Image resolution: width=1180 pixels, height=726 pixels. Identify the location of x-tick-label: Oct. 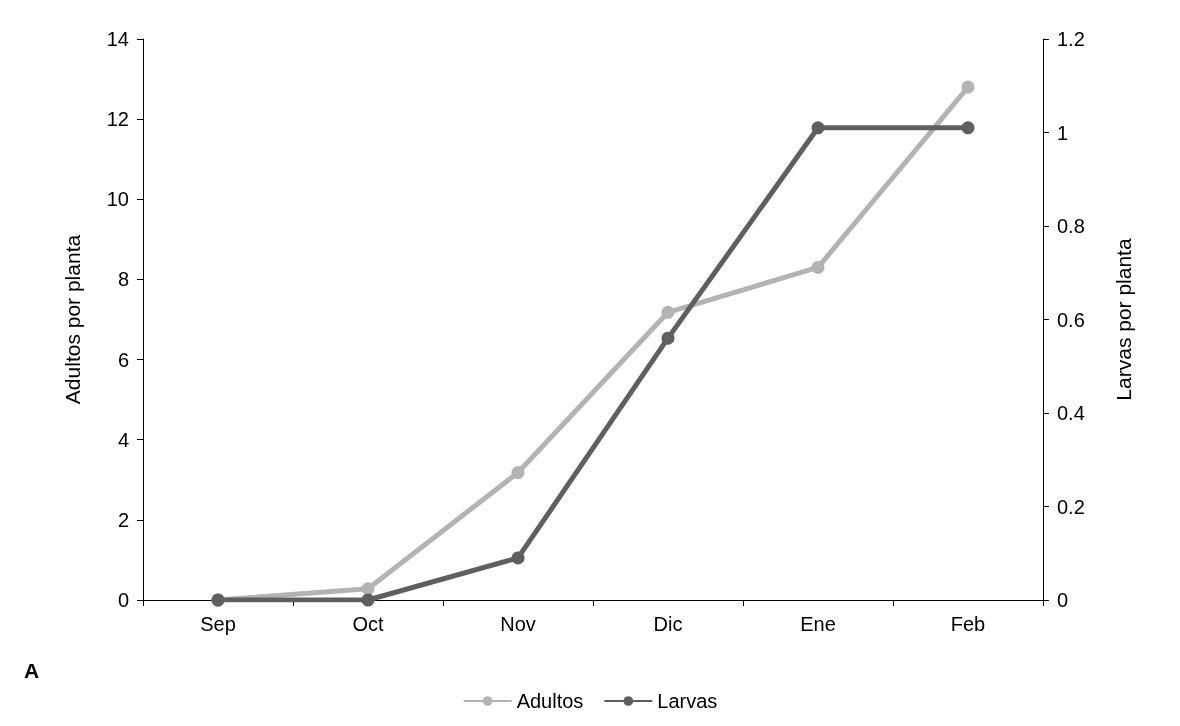
(368, 624).